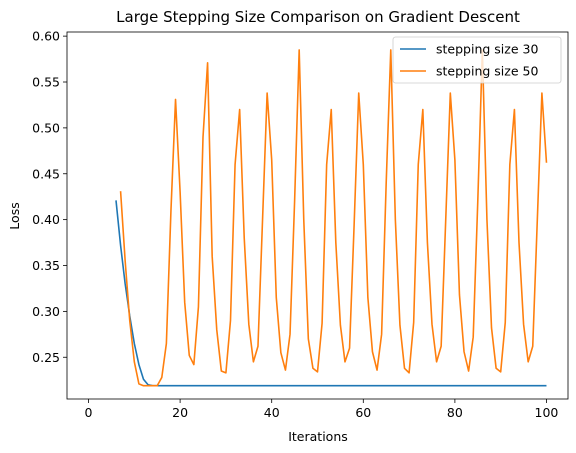 This screenshot has height=453, width=576. What do you see at coordinates (318, 436) in the screenshot?
I see `x-axis-label: Iterations` at bounding box center [318, 436].